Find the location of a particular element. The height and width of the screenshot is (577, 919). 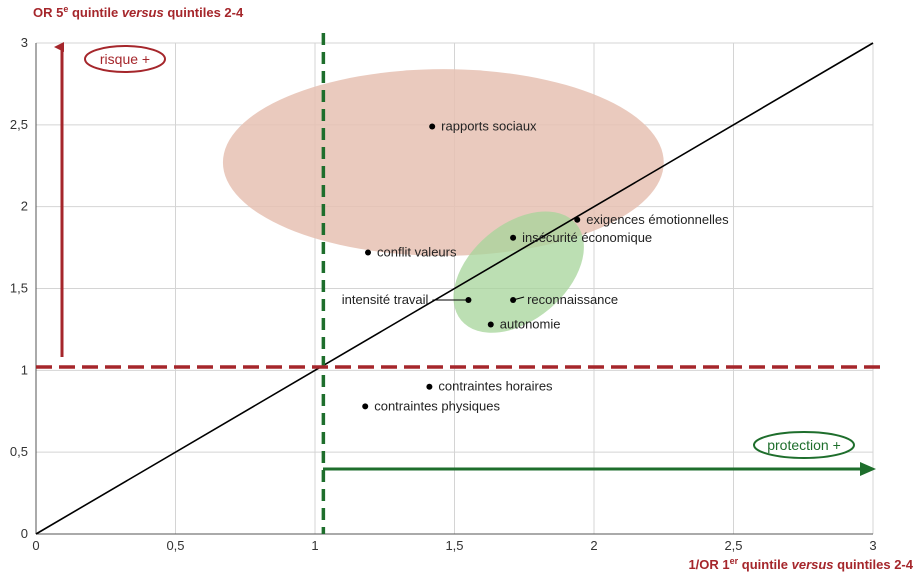

y-tick-label: 0 is located at coordinates (24, 533).